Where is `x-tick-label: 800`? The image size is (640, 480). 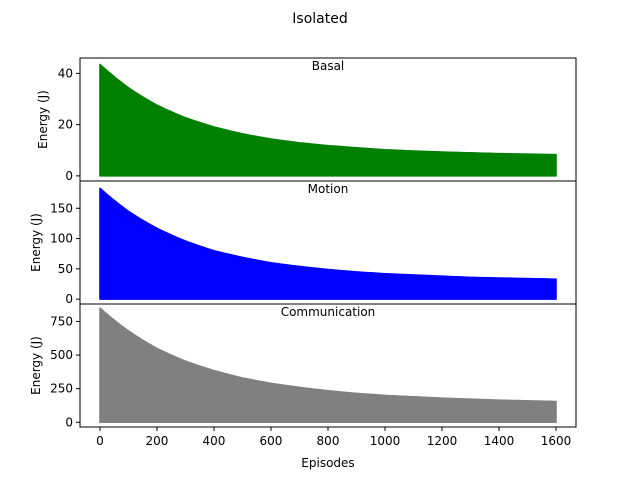 x-tick-label: 800 is located at coordinates (328, 441).